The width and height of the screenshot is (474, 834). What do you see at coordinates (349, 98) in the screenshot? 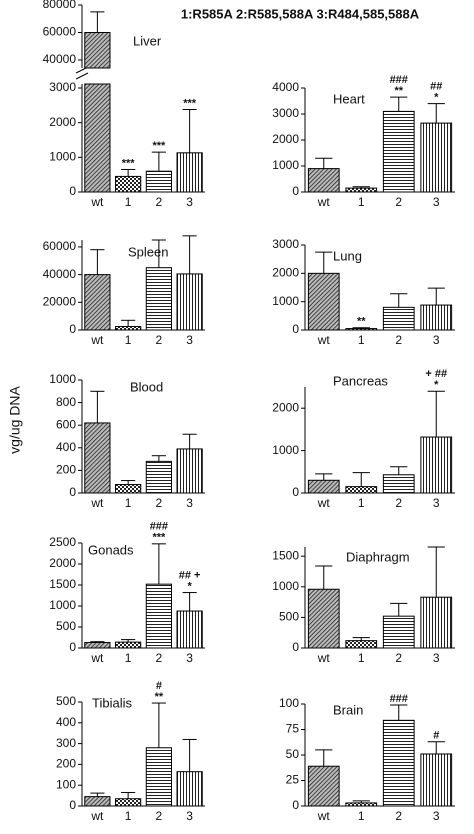
I see `panel-title: Heart` at bounding box center [349, 98].